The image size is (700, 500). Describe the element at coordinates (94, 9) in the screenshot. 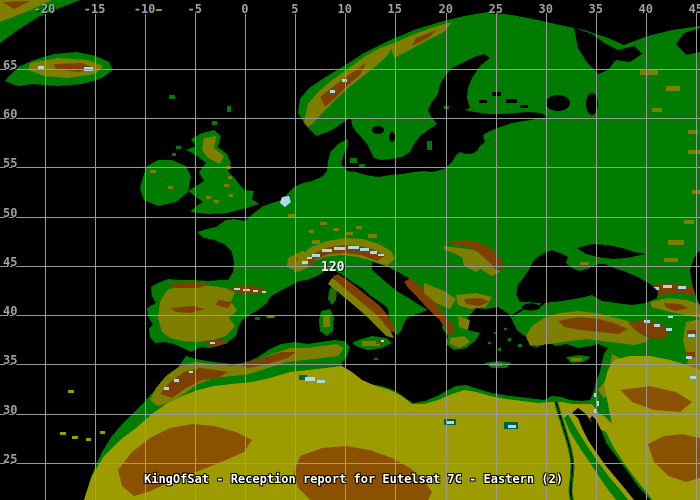

I see `longitude-tick-label: -15` at that location.